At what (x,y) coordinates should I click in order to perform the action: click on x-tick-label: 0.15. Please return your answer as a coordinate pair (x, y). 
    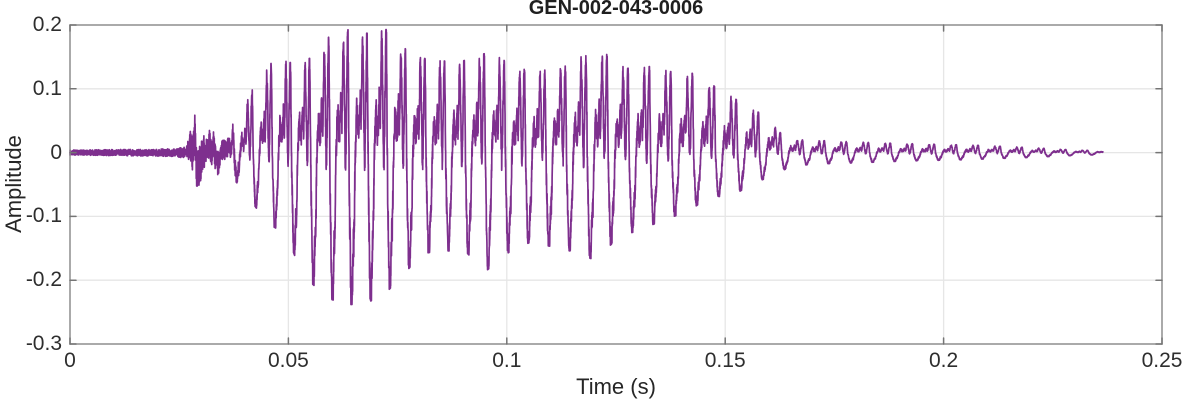
    Looking at the image, I should click on (725, 360).